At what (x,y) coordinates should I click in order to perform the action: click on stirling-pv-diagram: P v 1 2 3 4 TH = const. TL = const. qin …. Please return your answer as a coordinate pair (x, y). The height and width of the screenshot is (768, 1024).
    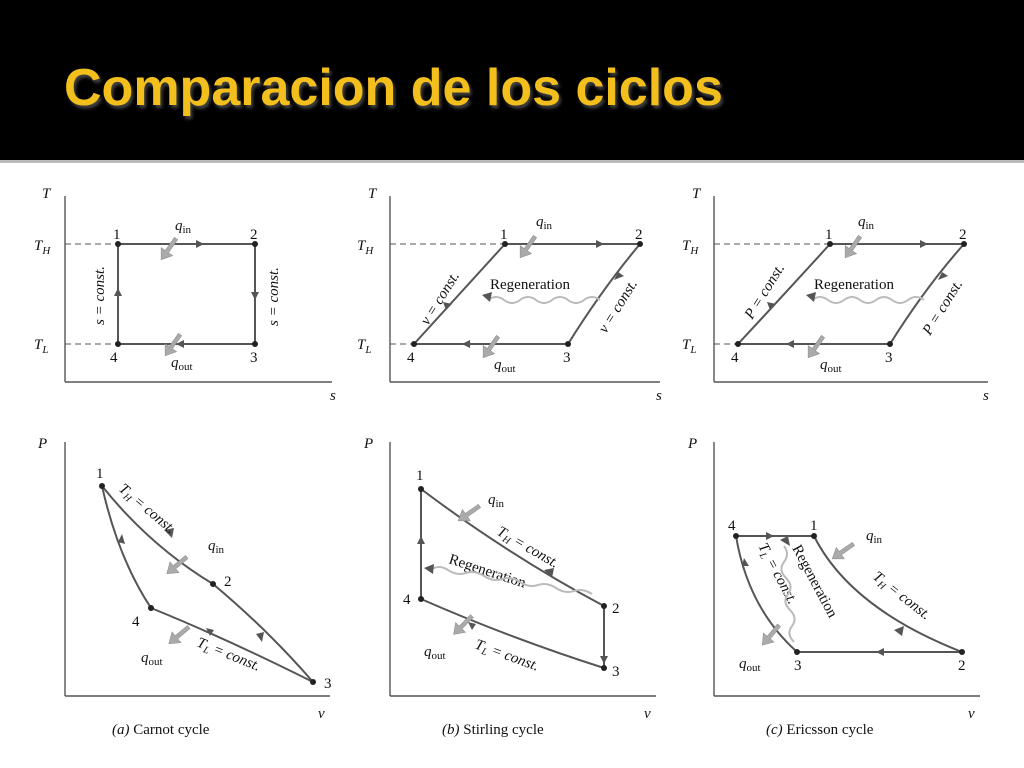
    Looking at the image, I should click on (509, 587).